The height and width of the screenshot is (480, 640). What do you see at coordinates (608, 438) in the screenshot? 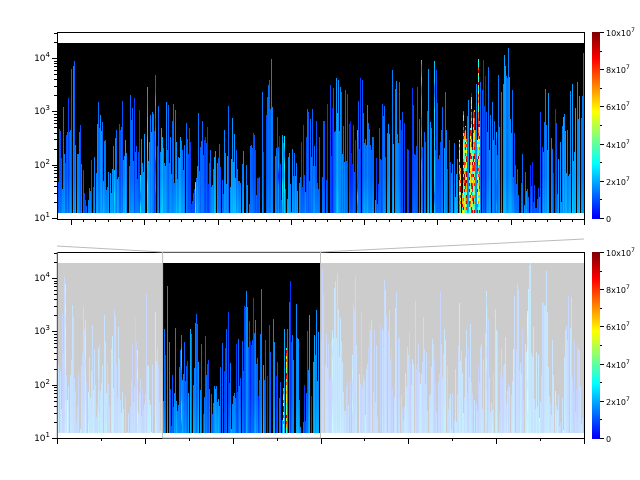
I see `colorbar-tick-label: 0` at bounding box center [608, 438].